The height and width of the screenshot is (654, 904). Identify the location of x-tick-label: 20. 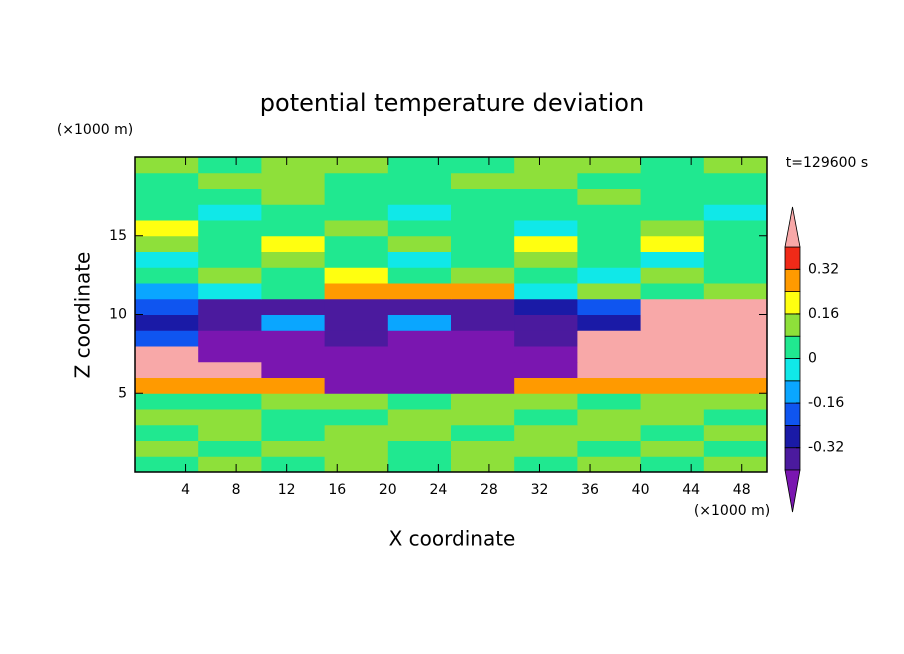
(388, 490).